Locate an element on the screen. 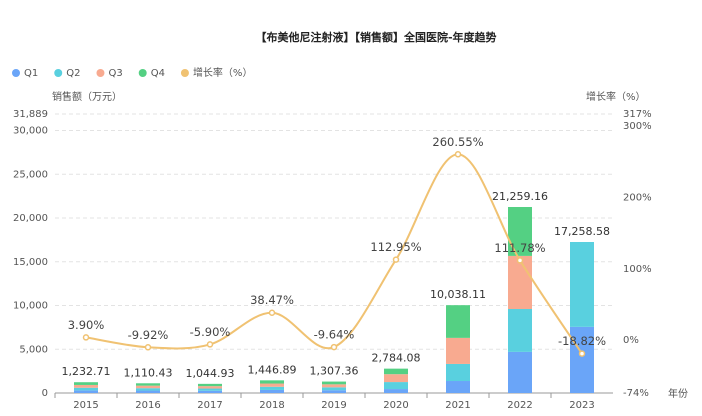  y-tick-label: 25,000 is located at coordinates (30, 174).